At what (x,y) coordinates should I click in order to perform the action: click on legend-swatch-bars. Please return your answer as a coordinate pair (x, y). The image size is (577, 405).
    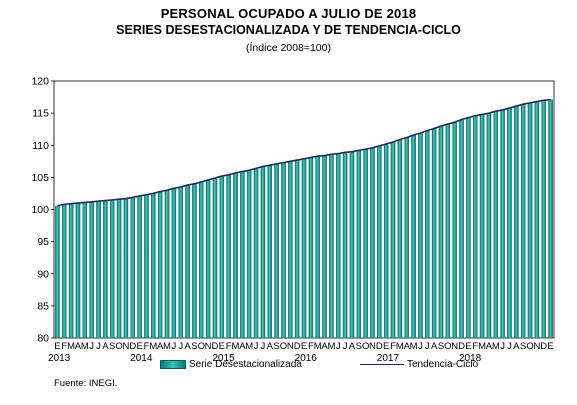
    Looking at the image, I should click on (173, 364).